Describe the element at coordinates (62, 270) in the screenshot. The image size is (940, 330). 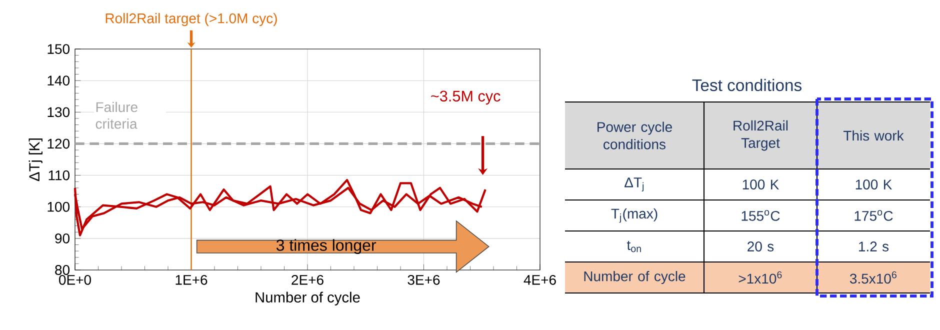
I see `y-tick-label: 80` at that location.